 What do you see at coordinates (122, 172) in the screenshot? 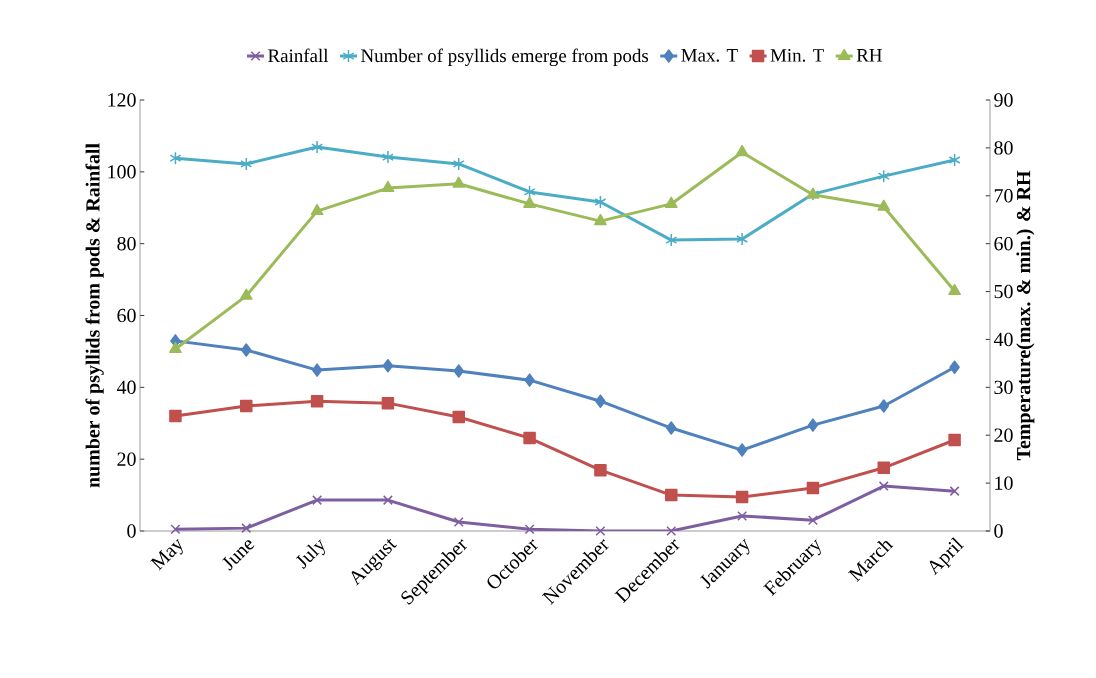
I see `y-tick-label: 100` at bounding box center [122, 172].